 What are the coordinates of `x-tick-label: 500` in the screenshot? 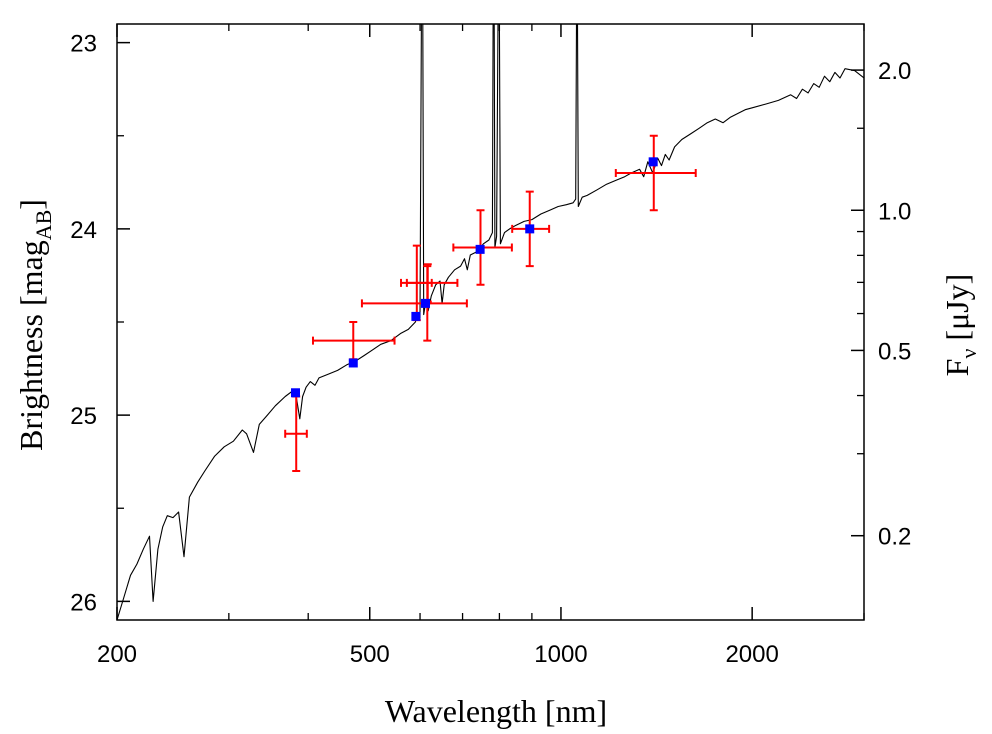 It's located at (370, 654).